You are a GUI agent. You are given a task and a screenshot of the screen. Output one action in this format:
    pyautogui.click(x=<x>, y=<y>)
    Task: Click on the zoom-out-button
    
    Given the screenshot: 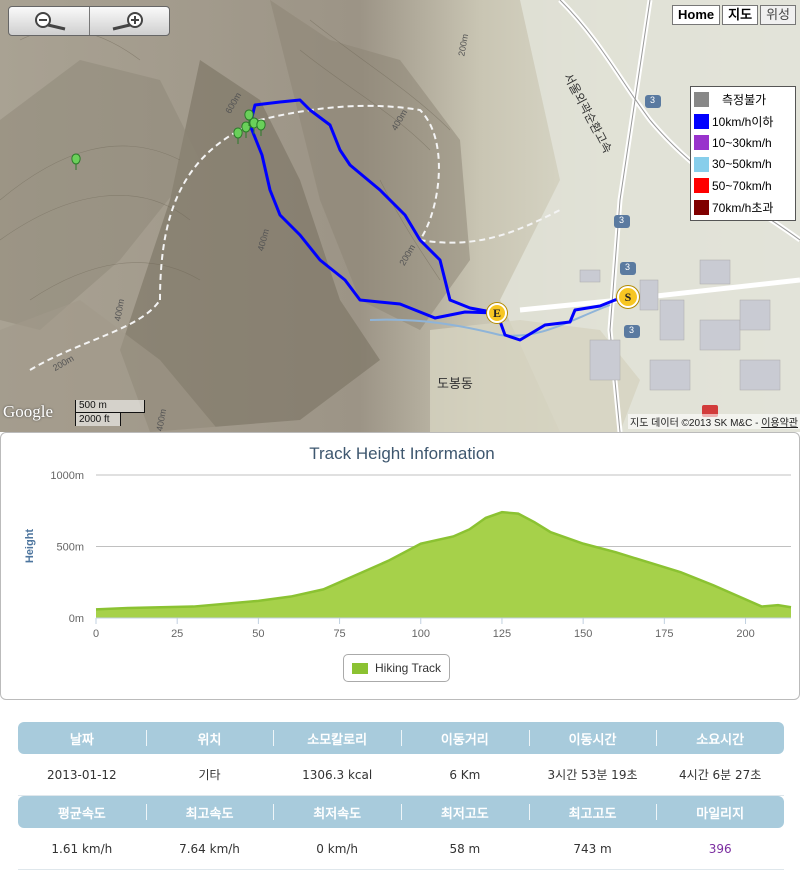 What is the action you would take?
    pyautogui.click(x=49, y=21)
    